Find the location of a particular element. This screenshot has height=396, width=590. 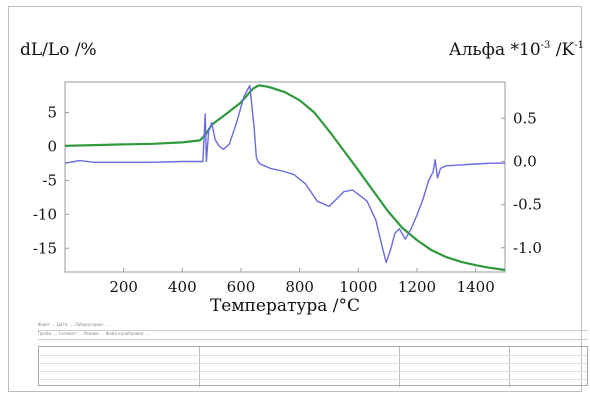

x-tick-label: 400 is located at coordinates (182, 287).